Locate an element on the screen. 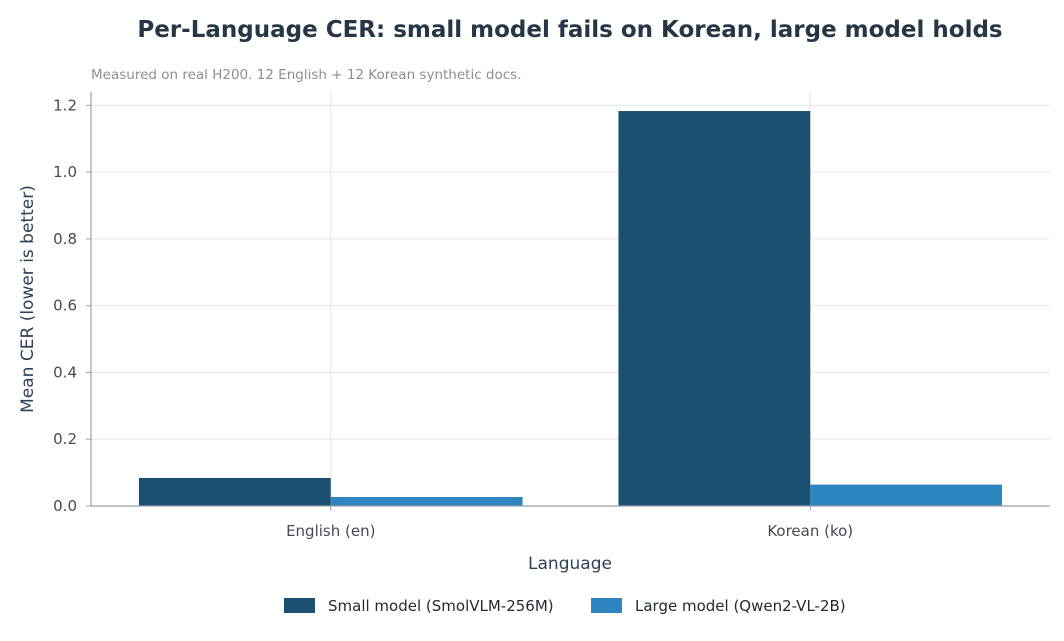 This screenshot has height=641, width=1064. bar-large-ko is located at coordinates (906, 495).